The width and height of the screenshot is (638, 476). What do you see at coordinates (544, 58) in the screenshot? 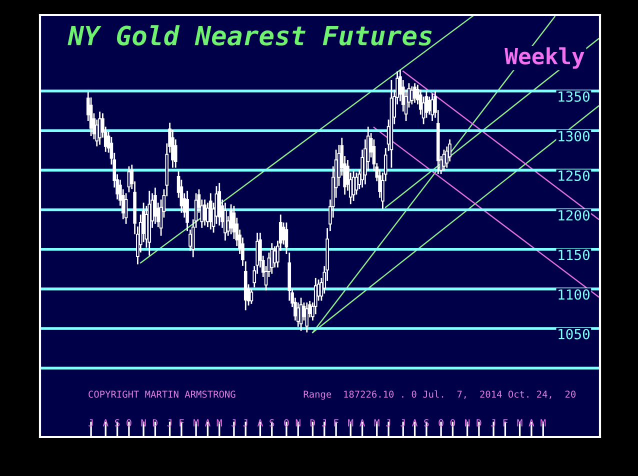
I see `text: Weekly` at bounding box center [544, 58].